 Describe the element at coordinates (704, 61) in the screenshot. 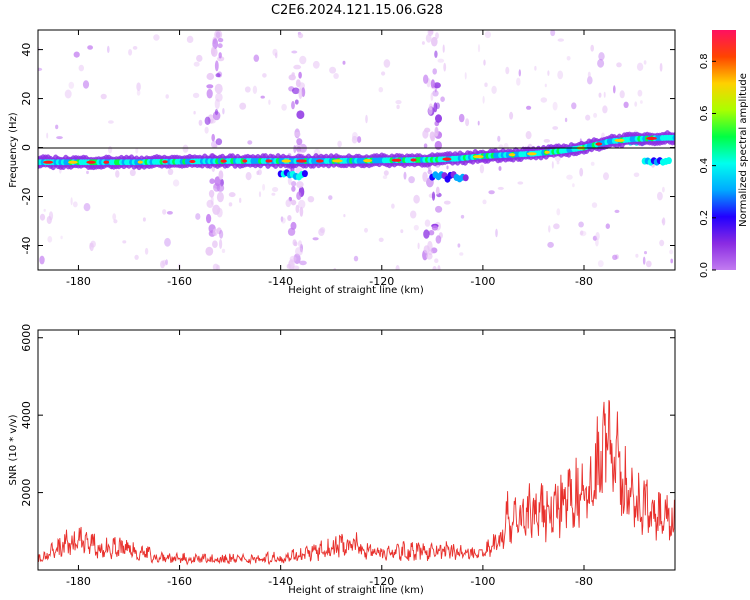

I see `colorbar-tick-label: 0.8` at that location.